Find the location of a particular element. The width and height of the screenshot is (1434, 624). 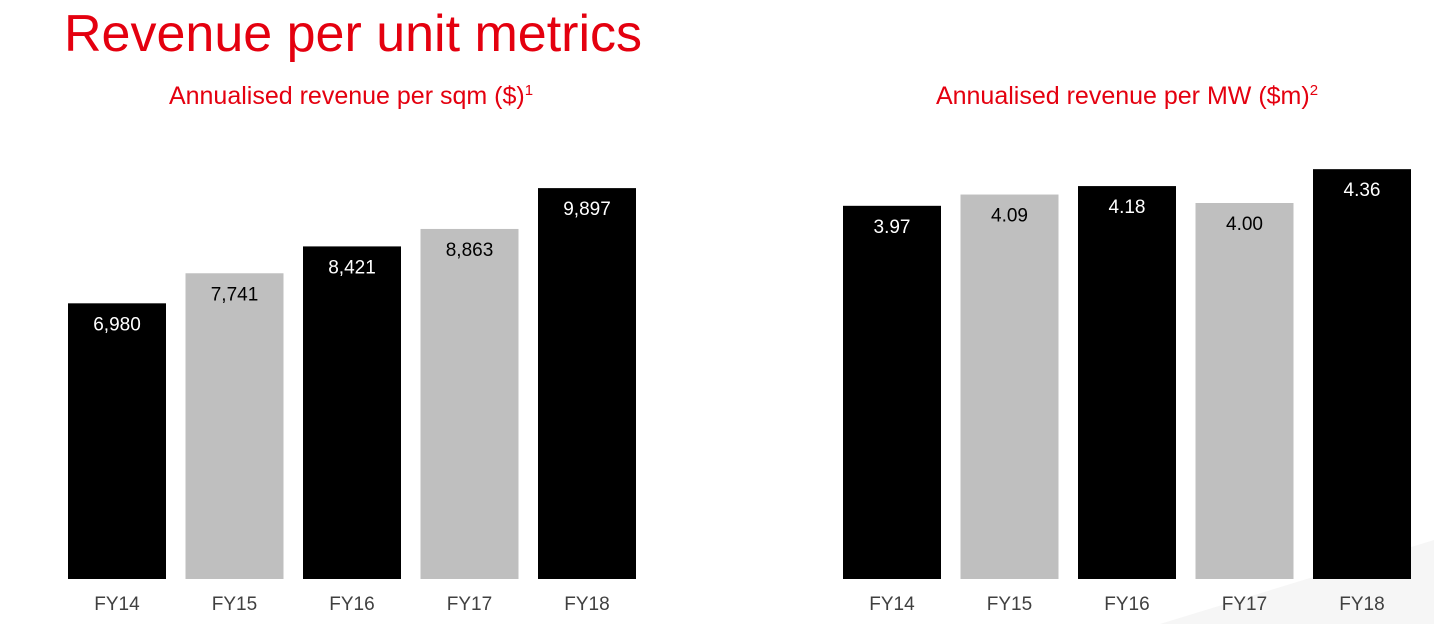

data-label-mw-fy15: 4.09 is located at coordinates (1009, 216).